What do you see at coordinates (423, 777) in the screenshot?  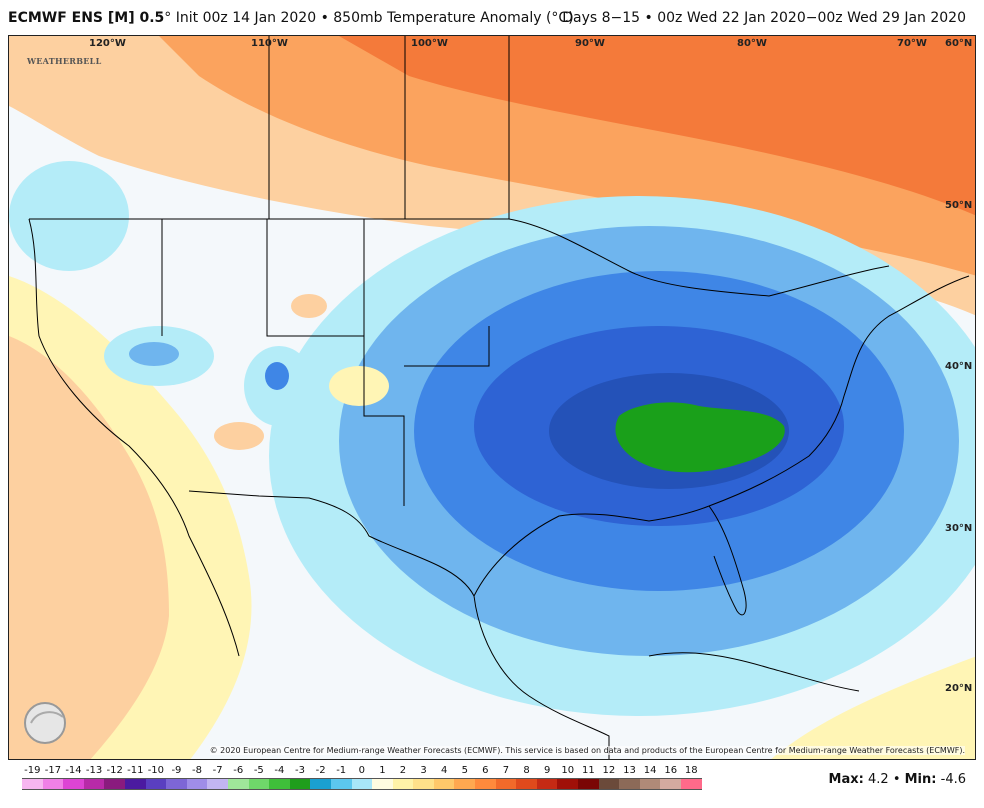 I see `colorbar-cell: 3` at bounding box center [423, 777].